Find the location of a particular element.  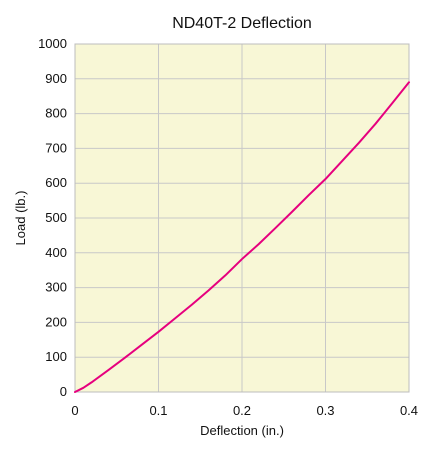

x-axis-label: Deflection (in.) is located at coordinates (242, 430).